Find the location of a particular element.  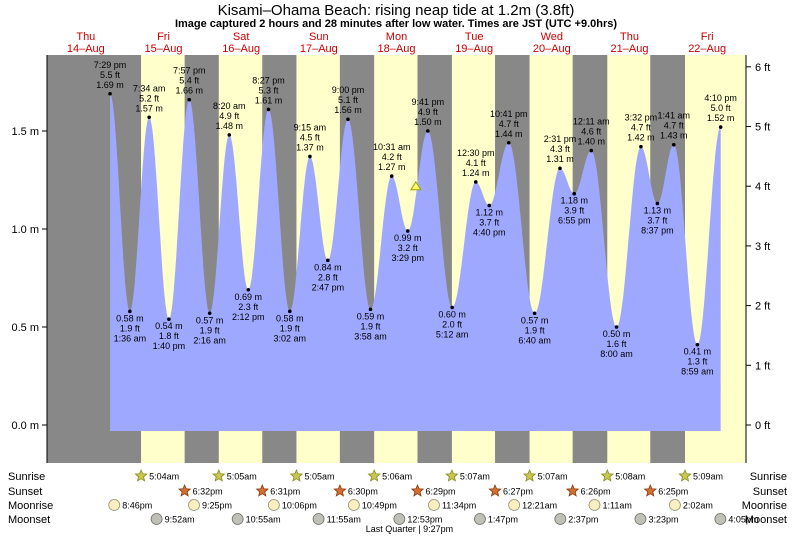

moonrise-time: 2:02am is located at coordinates (698, 506).